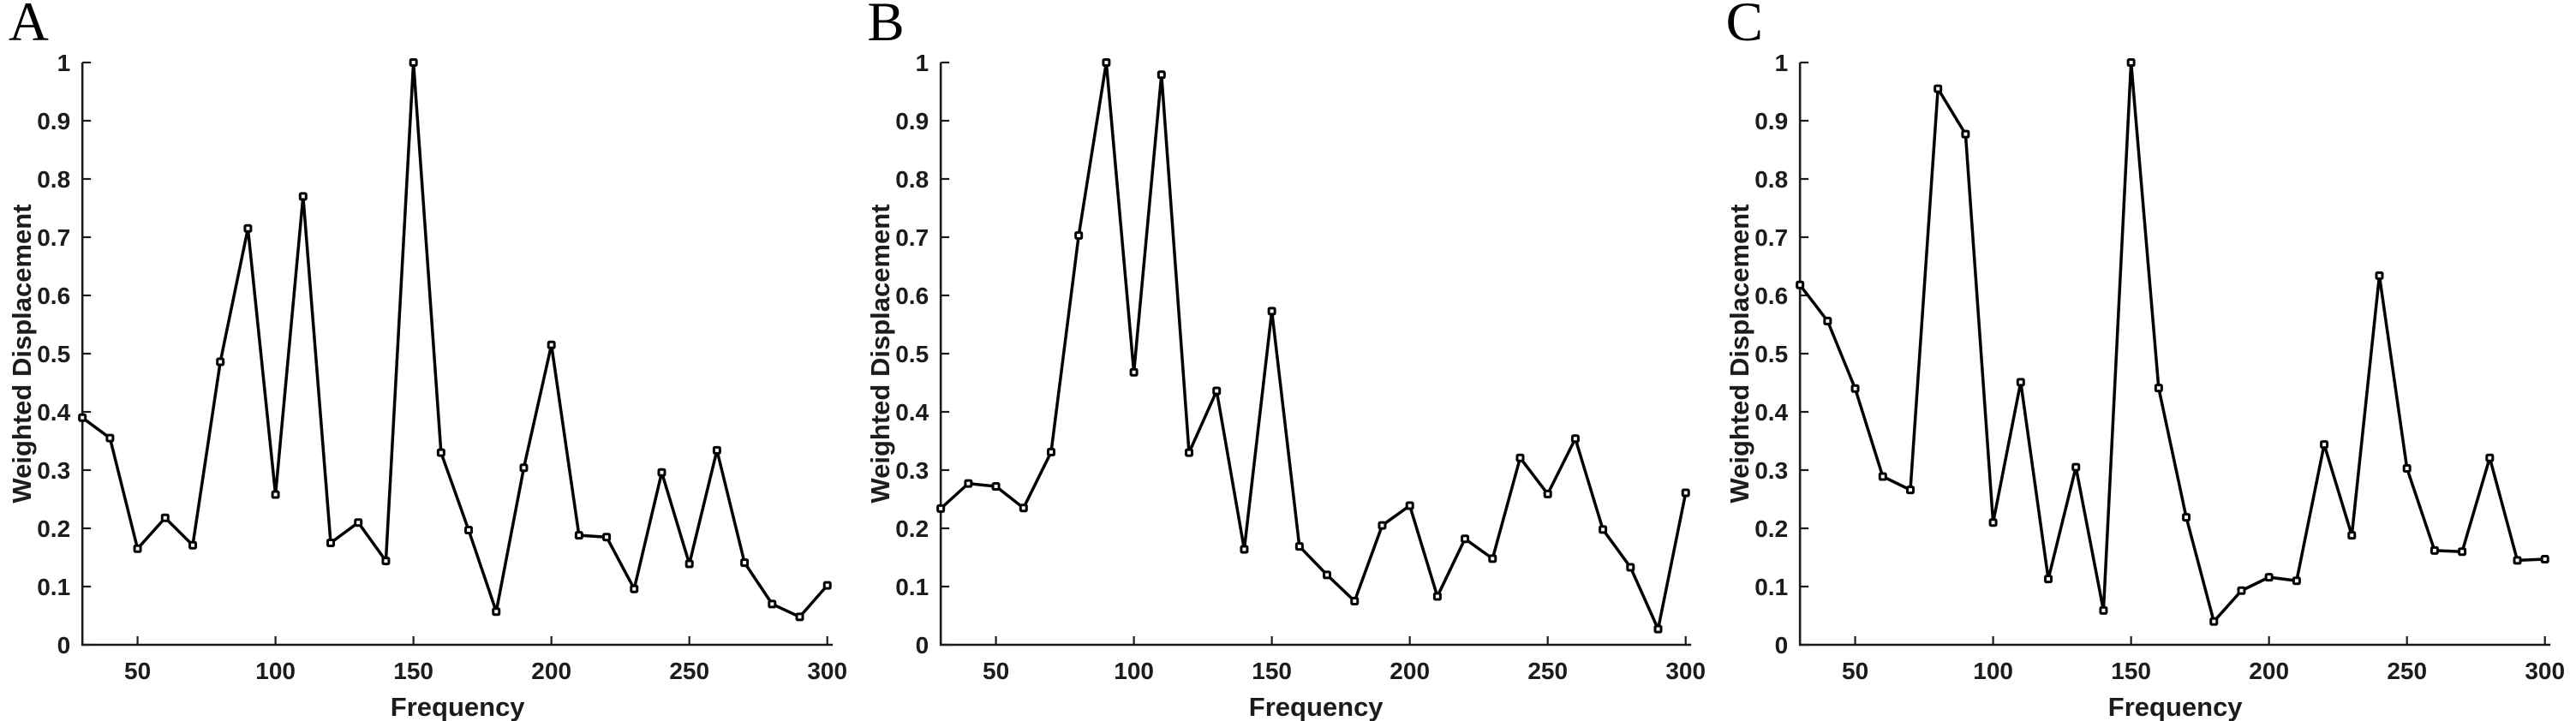 Image resolution: width=2576 pixels, height=721 pixels. What do you see at coordinates (54, 121) in the screenshot?
I see `y-tick-label: 0.9` at bounding box center [54, 121].